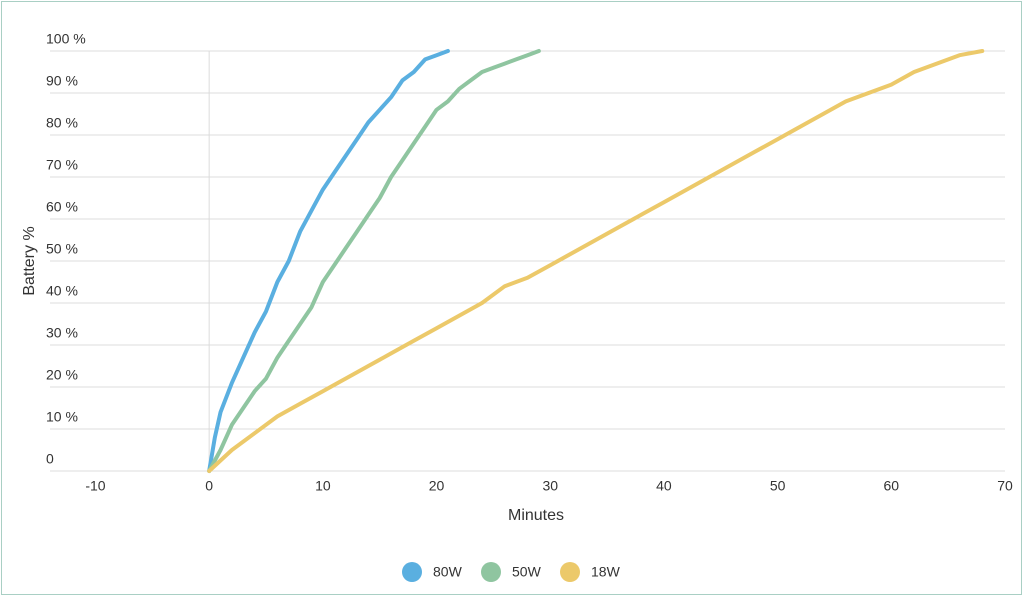  What do you see at coordinates (606, 572) in the screenshot?
I see `legend-label: 18W` at bounding box center [606, 572].